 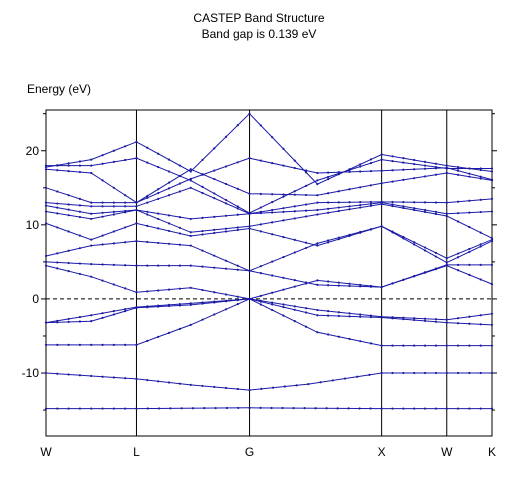 What do you see at coordinates (35, 299) in the screenshot?
I see `y-tick-label: 0` at bounding box center [35, 299].